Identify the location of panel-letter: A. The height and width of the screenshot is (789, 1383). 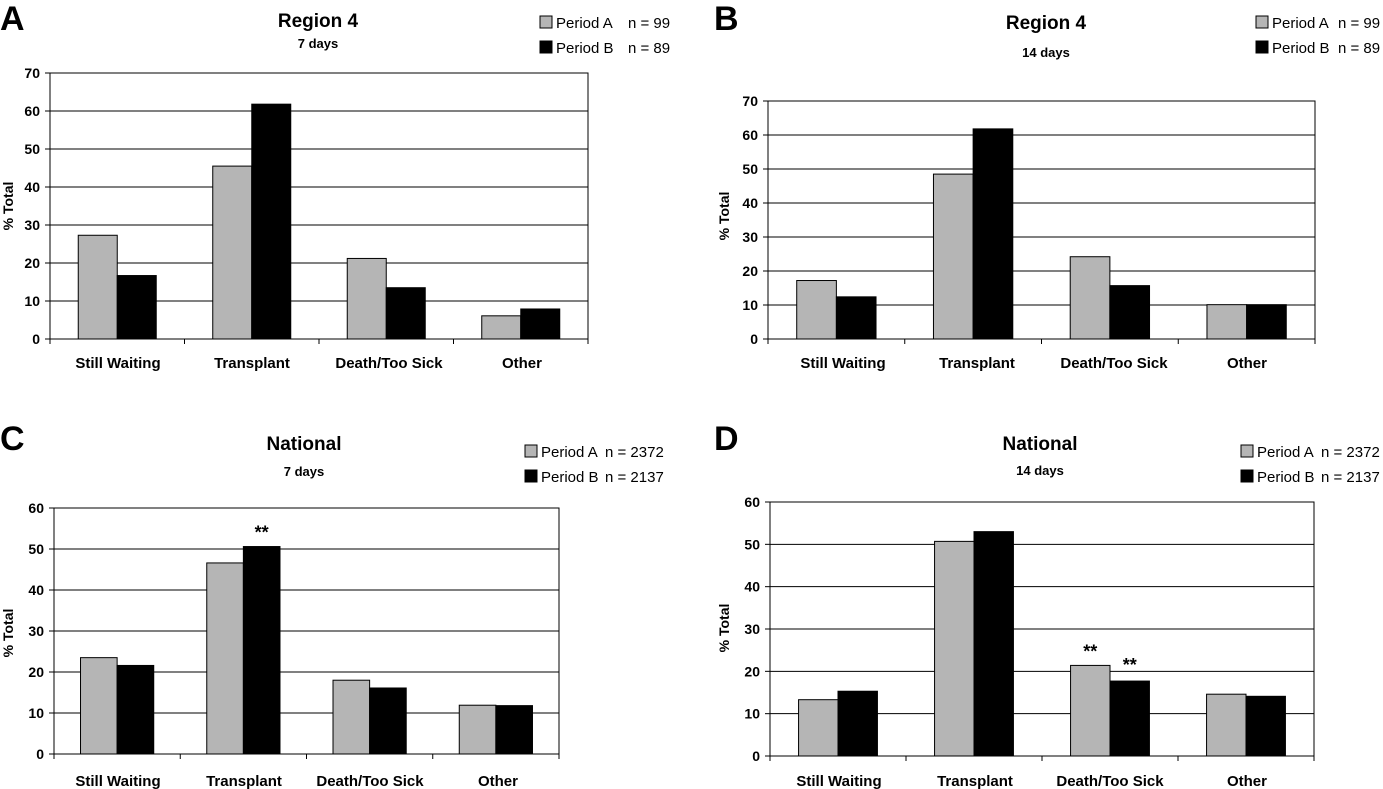
(12, 19).